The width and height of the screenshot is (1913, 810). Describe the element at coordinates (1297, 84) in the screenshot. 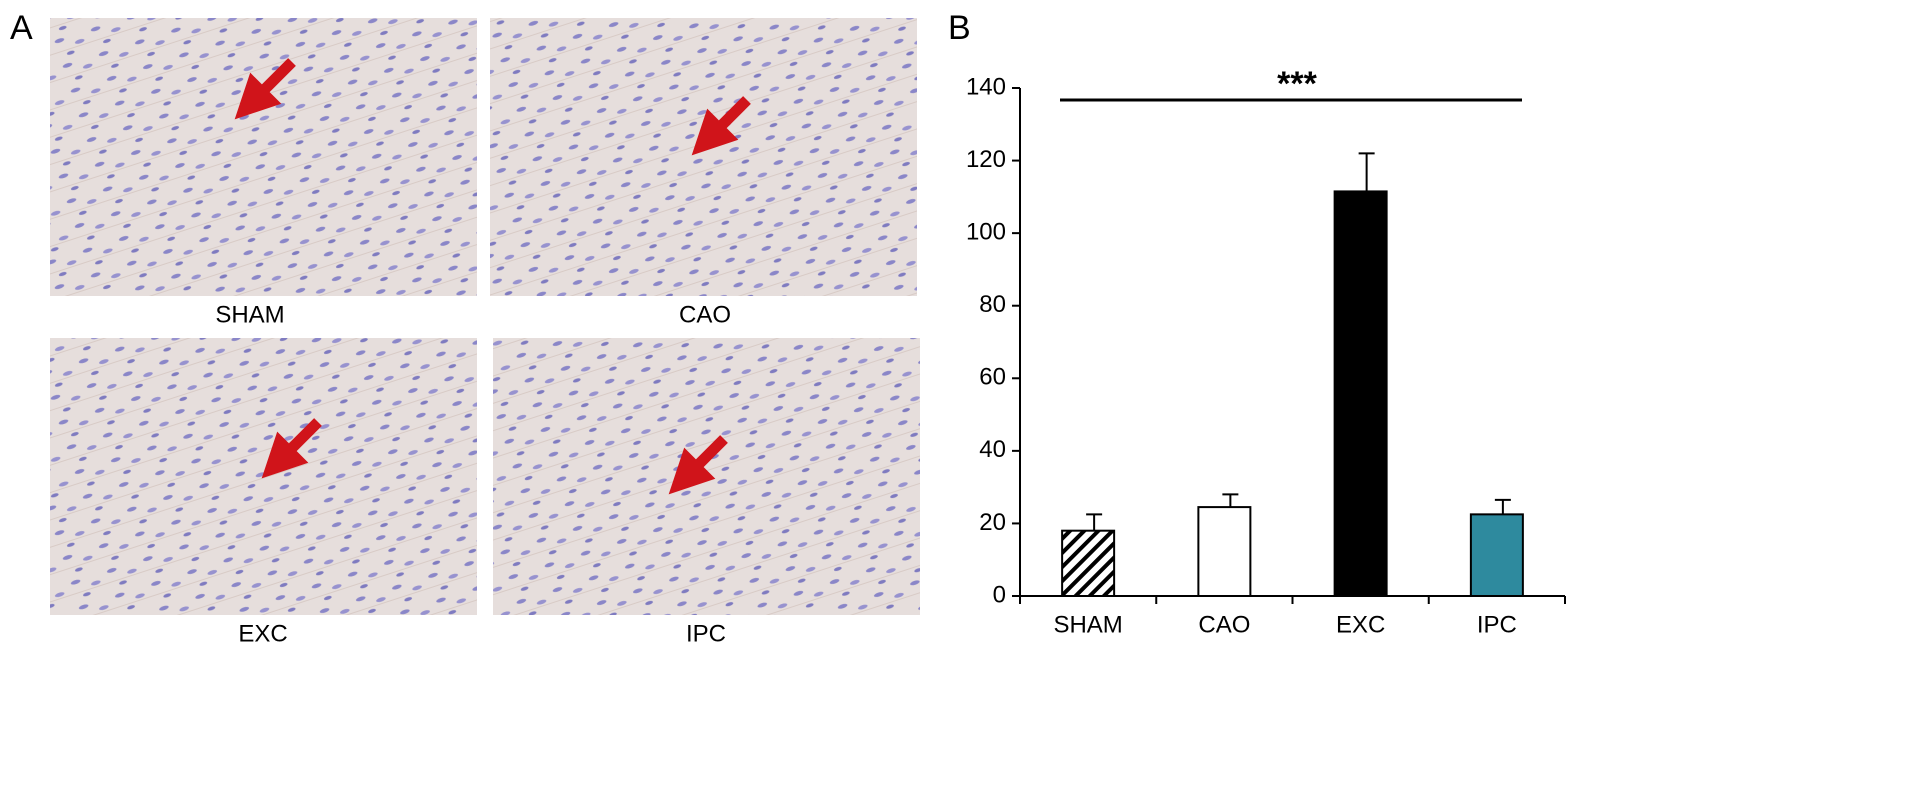

I see `significance-label: ***` at that location.